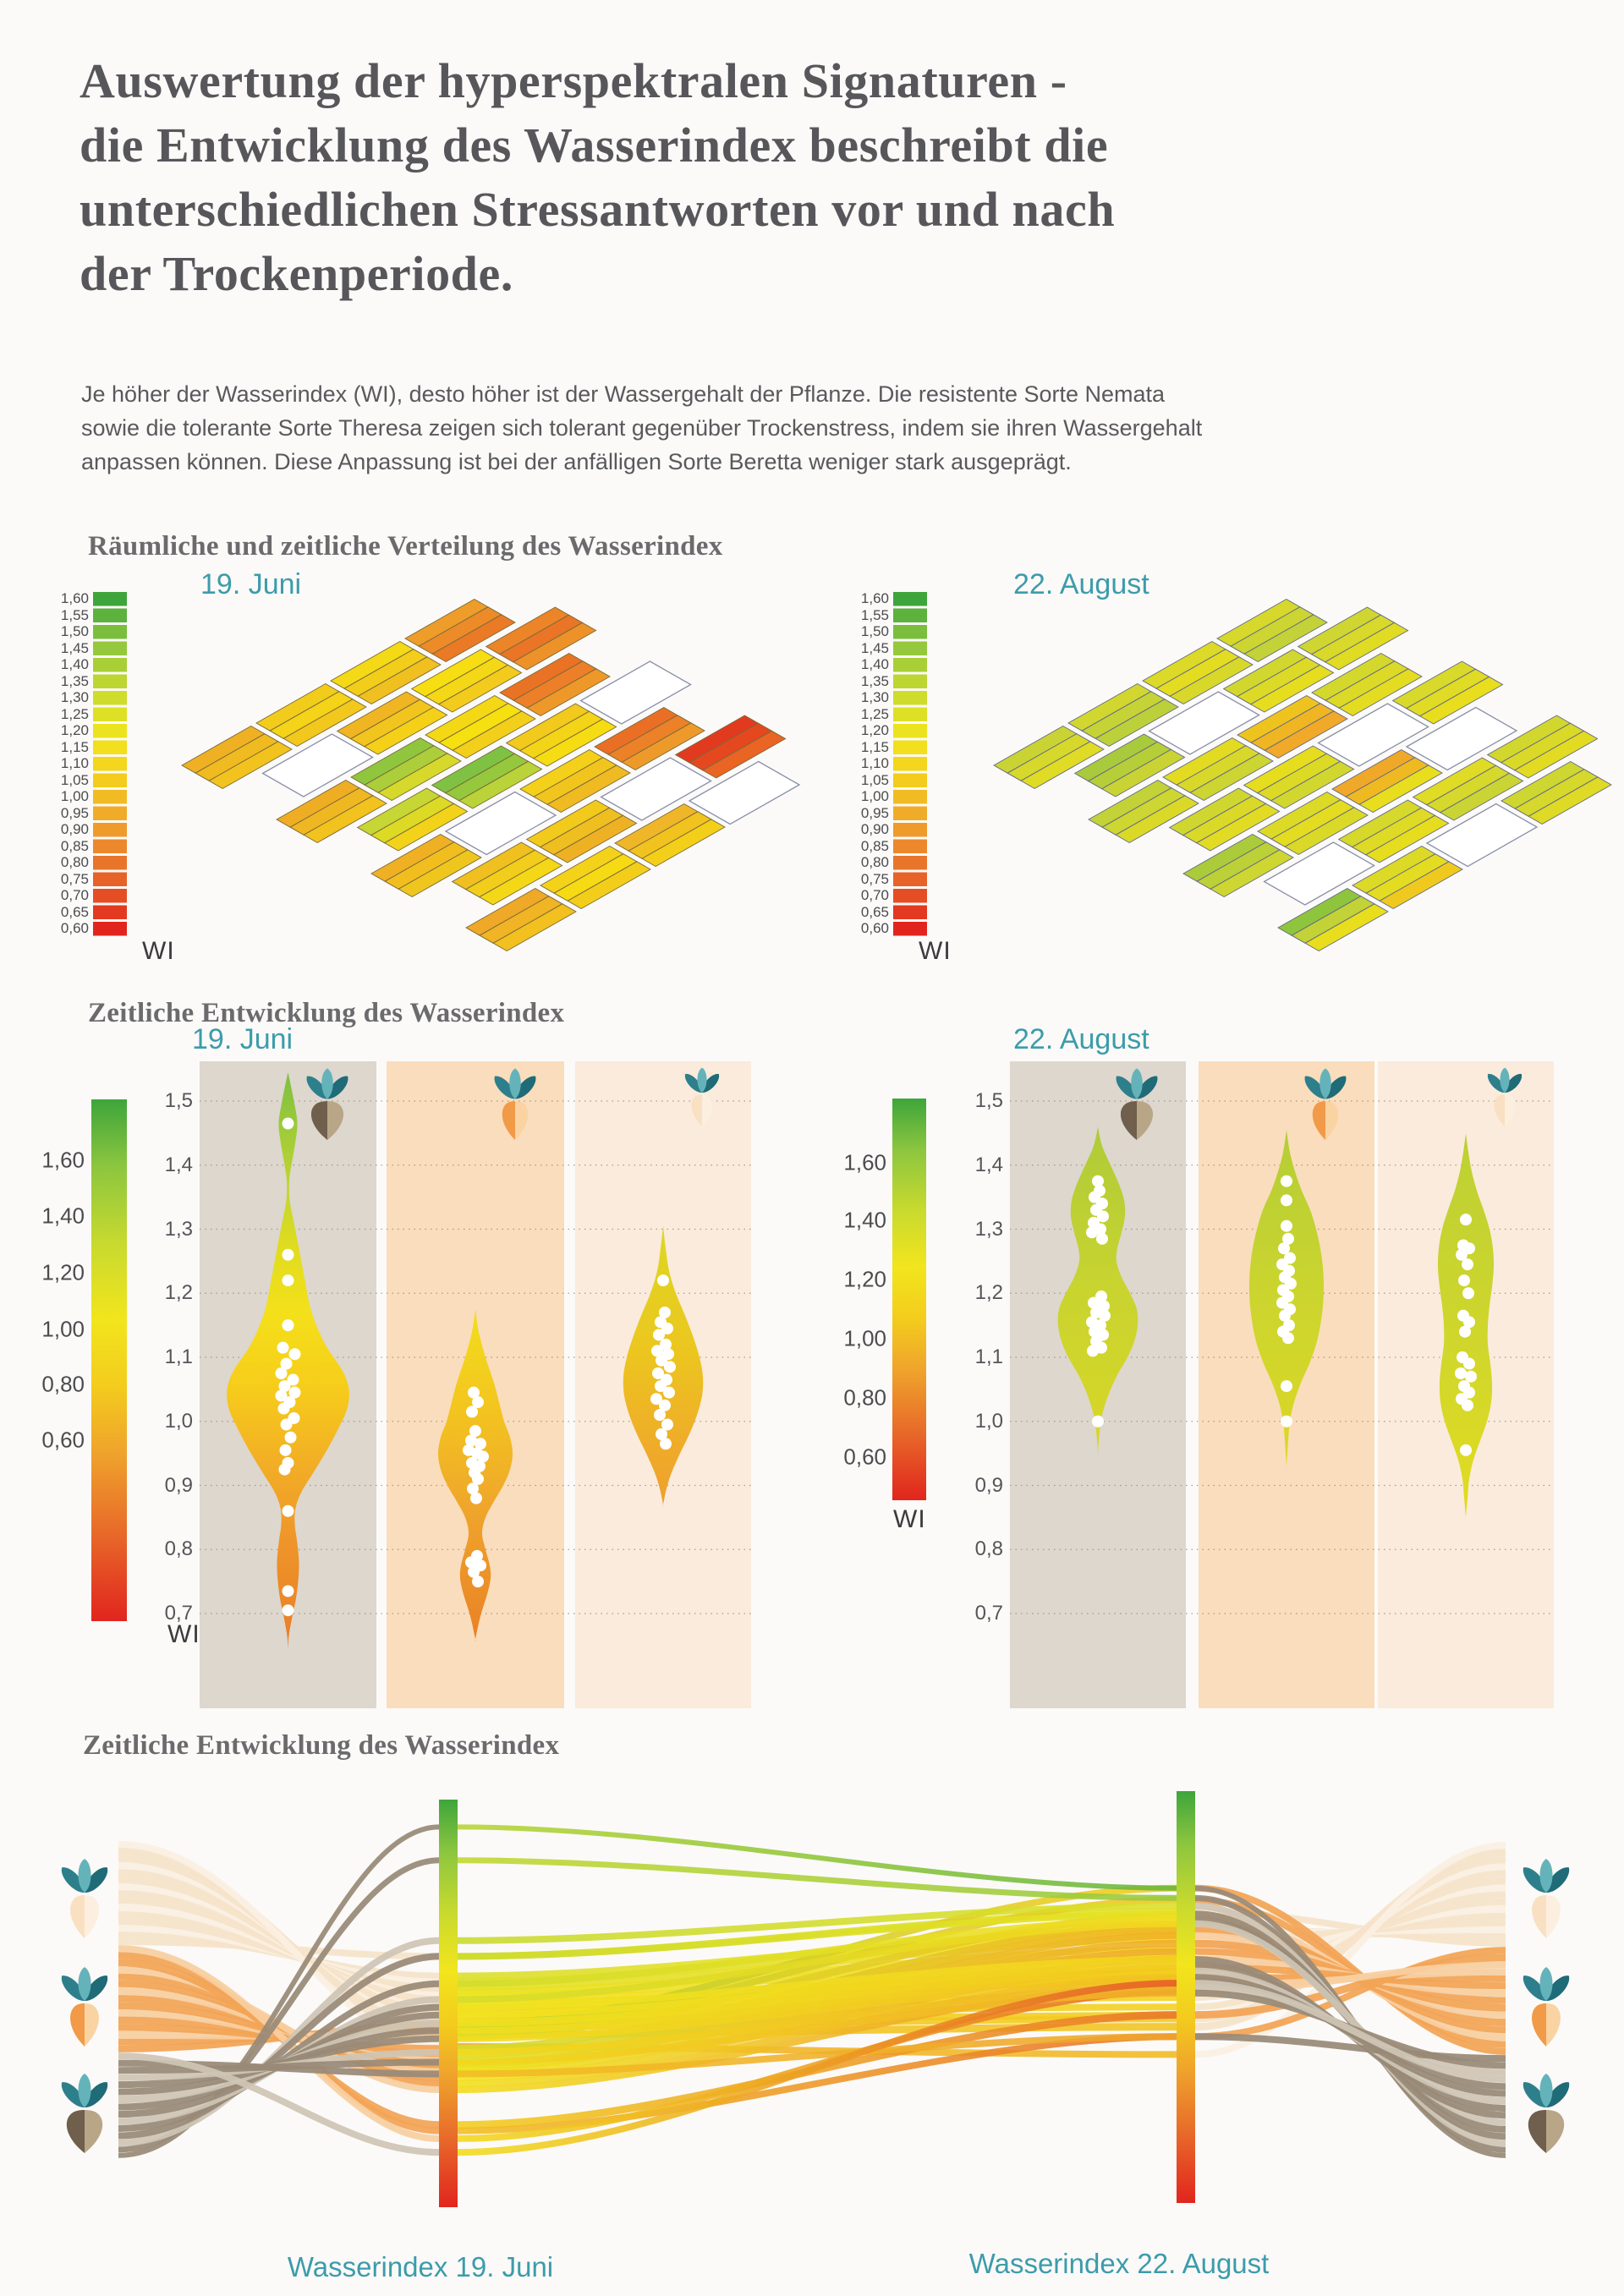 This screenshot has height=2296, width=1624. Describe the element at coordinates (1302, 775) in the screenshot. I see `field-heatmap` at that location.